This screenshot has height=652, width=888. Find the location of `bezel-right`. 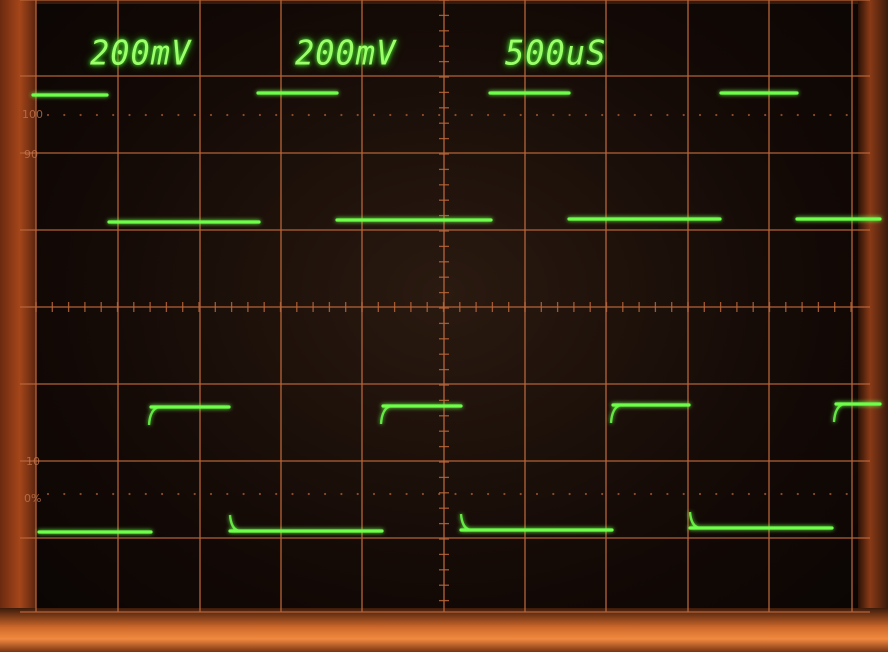

bezel-right is located at coordinates (873, 326).